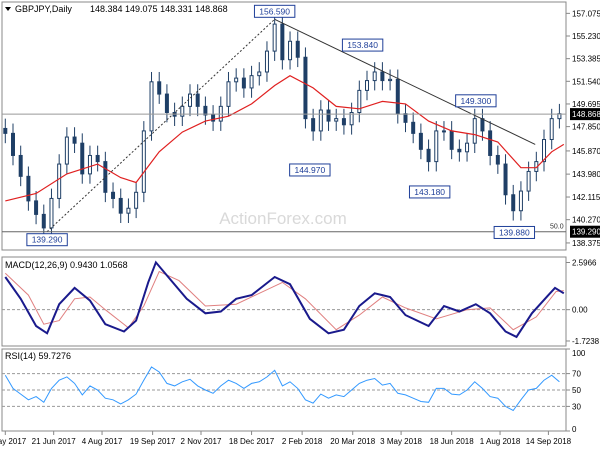  Describe the element at coordinates (586, 151) in the screenshot. I see `price-y-tick-label: 145.870` at that location.